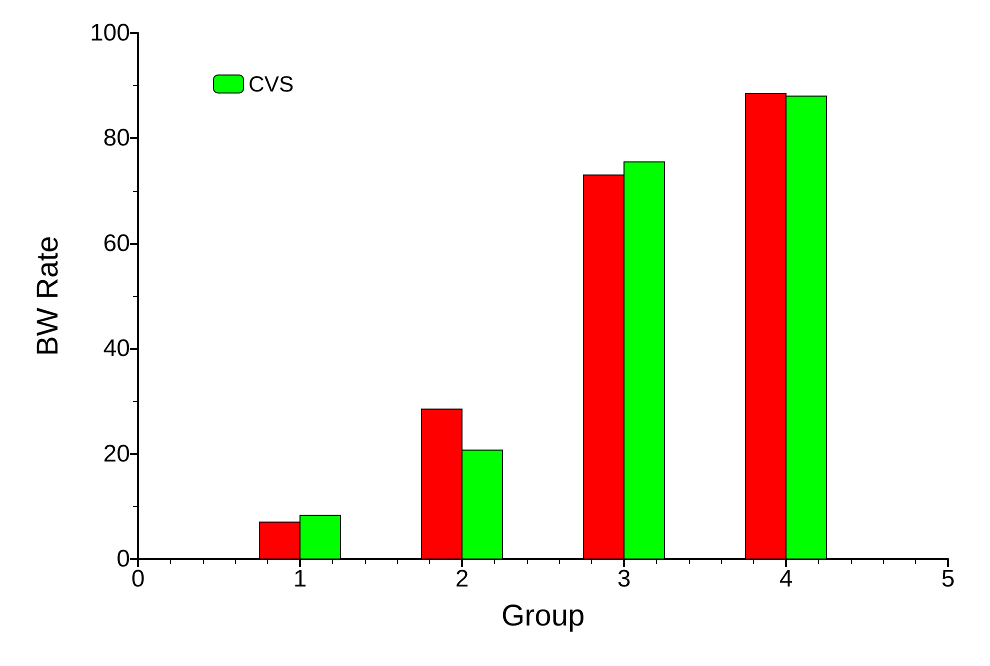 Image resolution: width=990 pixels, height=666 pixels. What do you see at coordinates (624, 579) in the screenshot?
I see `x-tick-label: 3` at bounding box center [624, 579].